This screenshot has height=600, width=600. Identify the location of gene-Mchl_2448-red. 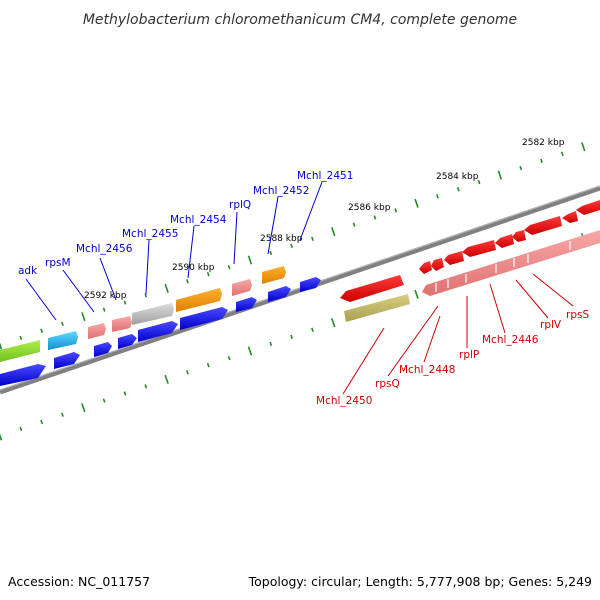
(437, 264).